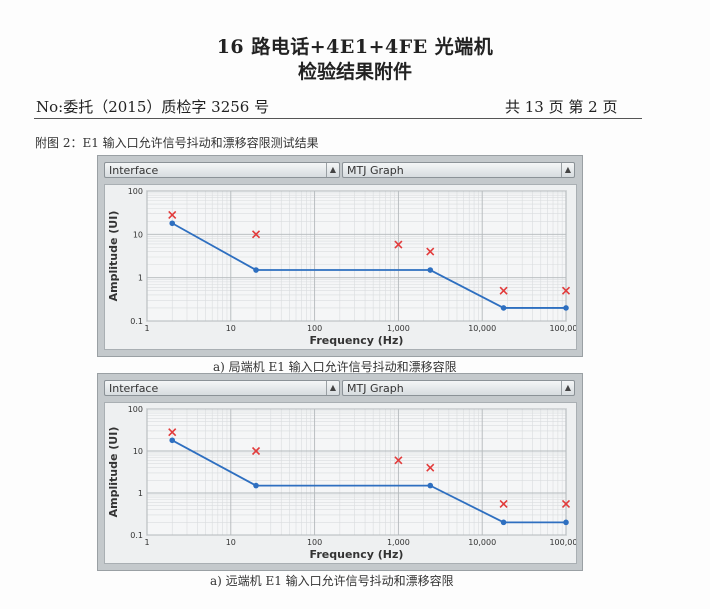  I want to click on document-title: 16 路电话+4E1+4FE 光端机, so click(355, 47).